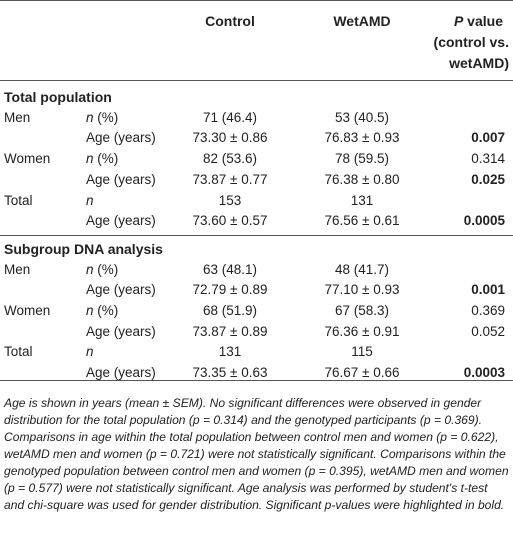 The height and width of the screenshot is (535, 513). What do you see at coordinates (488, 179) in the screenshot?
I see `p-value: 0.025` at bounding box center [488, 179].